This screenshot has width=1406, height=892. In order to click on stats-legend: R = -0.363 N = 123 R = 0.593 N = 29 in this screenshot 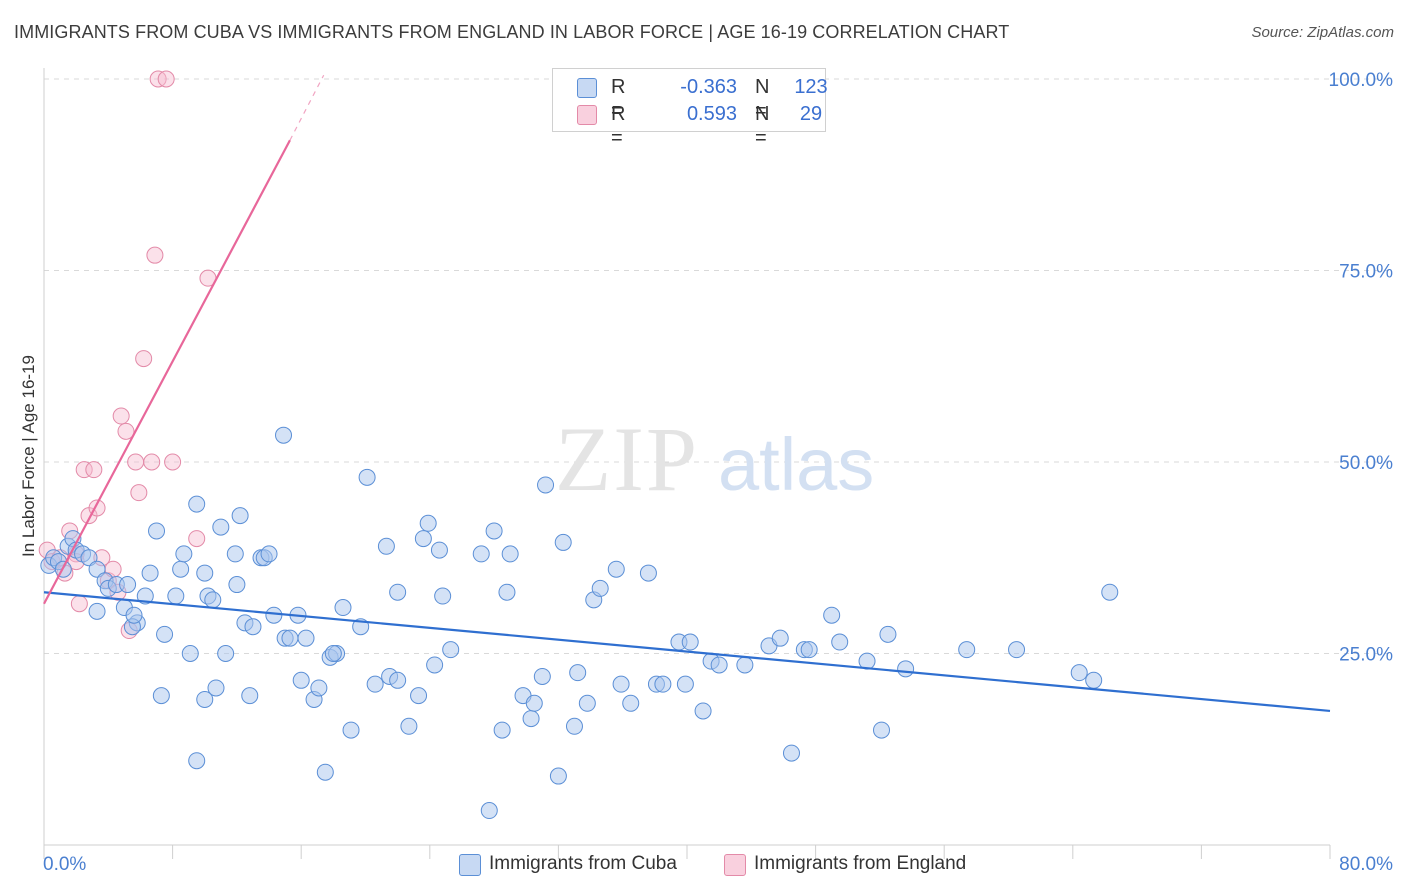, I will do `click(690, 108)`.